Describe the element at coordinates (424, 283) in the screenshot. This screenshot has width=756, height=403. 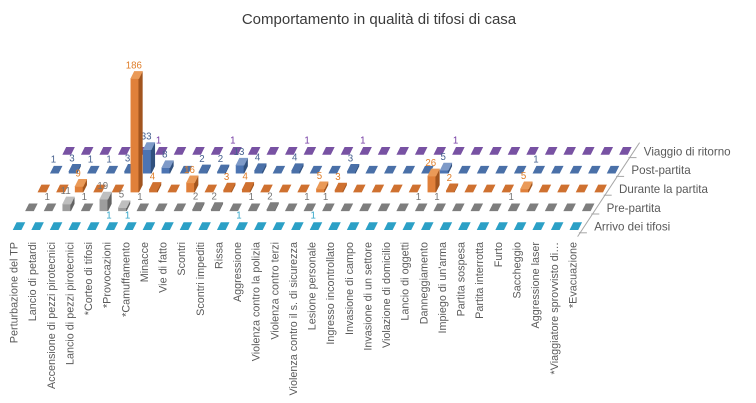
I see `svg-text: Danneggiamento` at that location.